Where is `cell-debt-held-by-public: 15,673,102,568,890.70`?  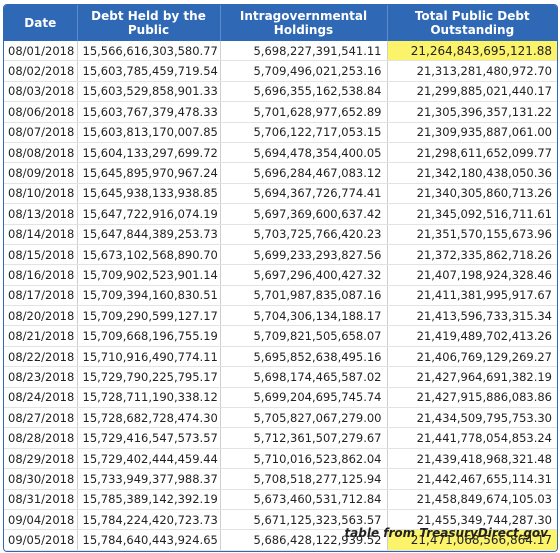
cell-debt-held-by-public: 15,673,102,568,890.70 is located at coordinates (149, 255).